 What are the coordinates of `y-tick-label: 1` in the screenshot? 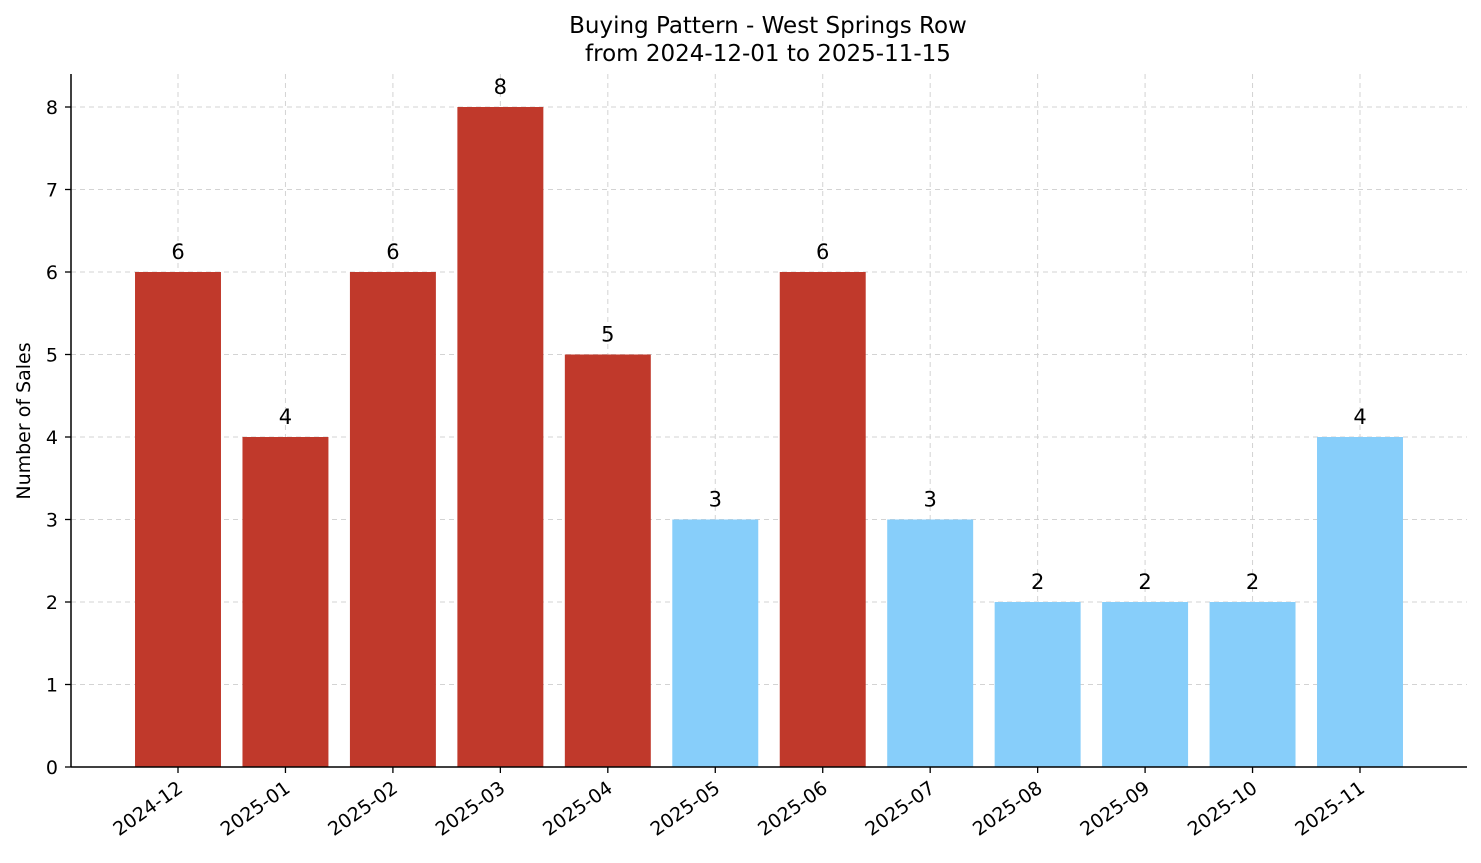 It's located at (52, 686).